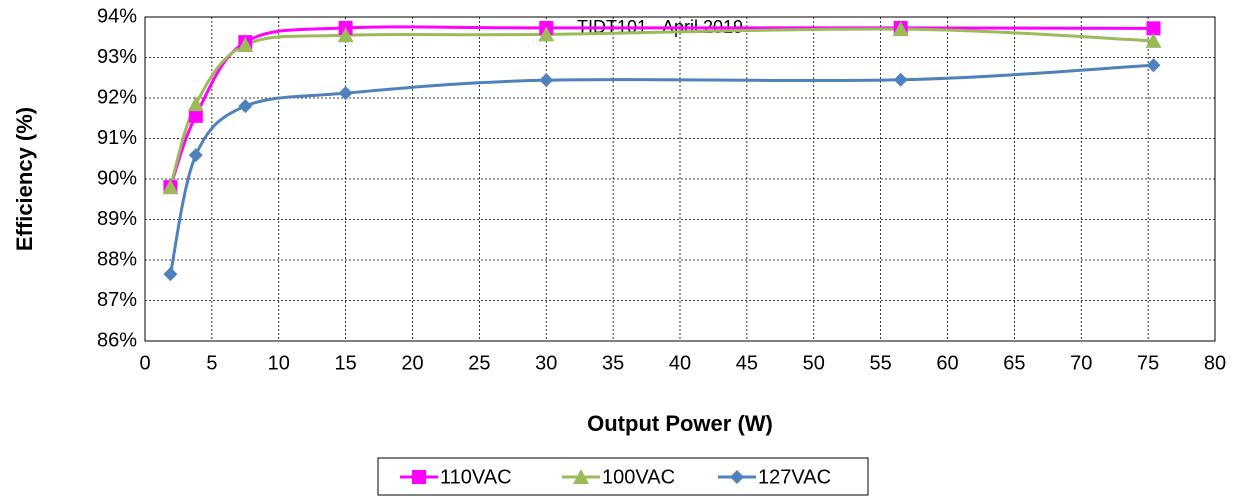 This screenshot has width=1235, height=496. What do you see at coordinates (412, 363) in the screenshot?
I see `x-tick-label: 20` at bounding box center [412, 363].